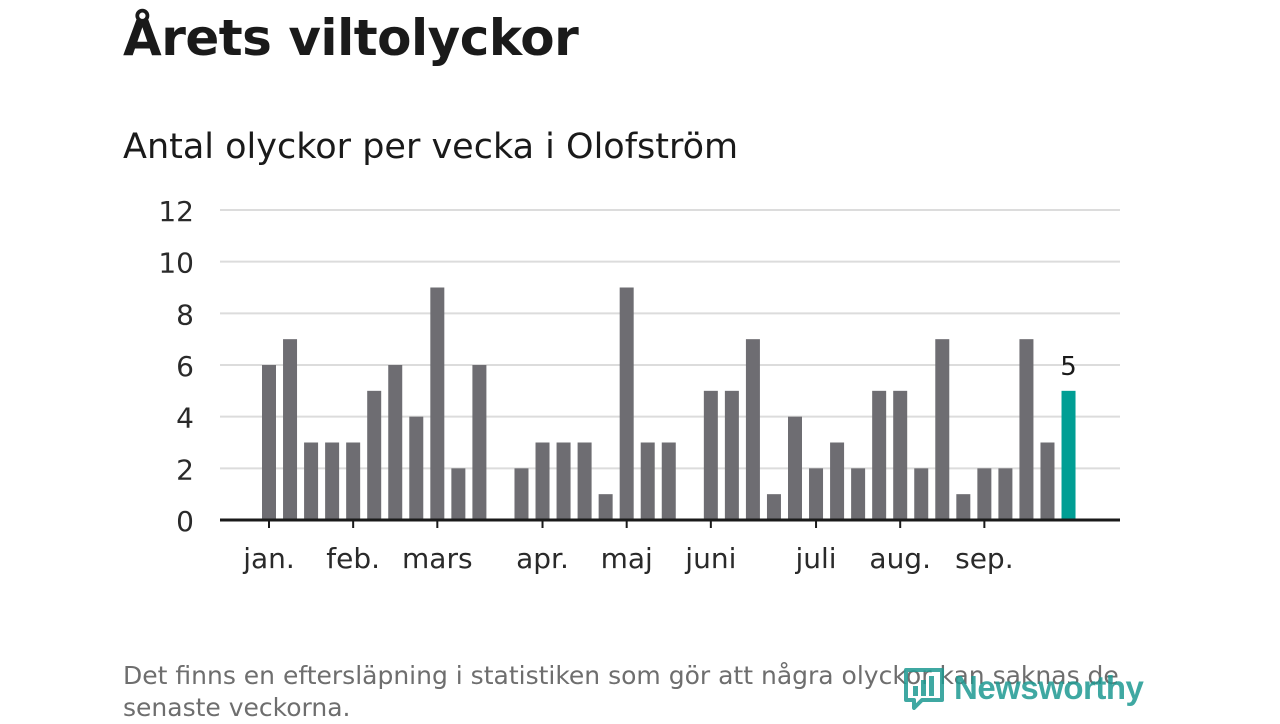 The image size is (1280, 724). Describe the element at coordinates (176, 211) in the screenshot. I see `y-tick-label: 12` at that location.